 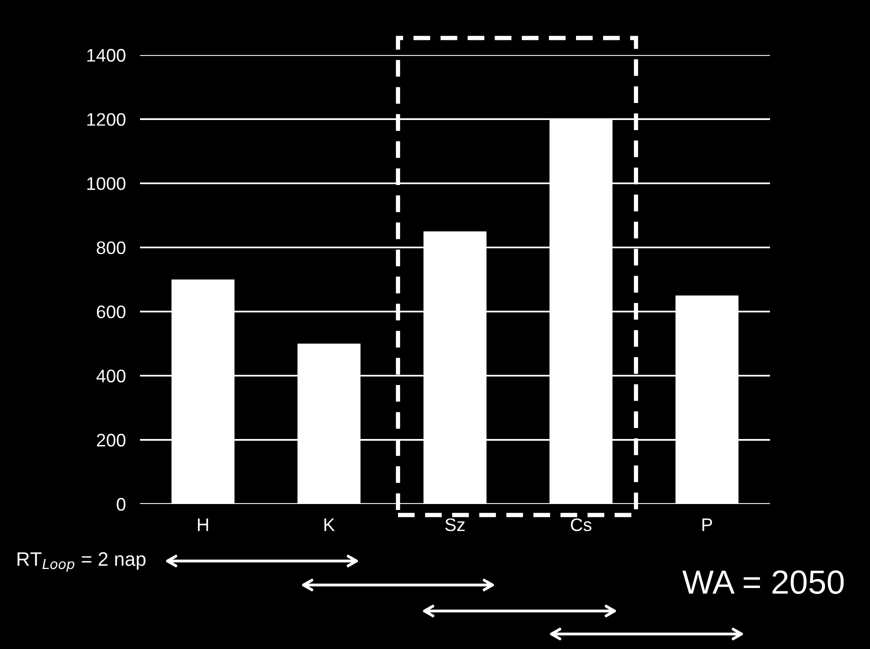 I want to click on y-tick-label: 0, so click(x=121, y=504).